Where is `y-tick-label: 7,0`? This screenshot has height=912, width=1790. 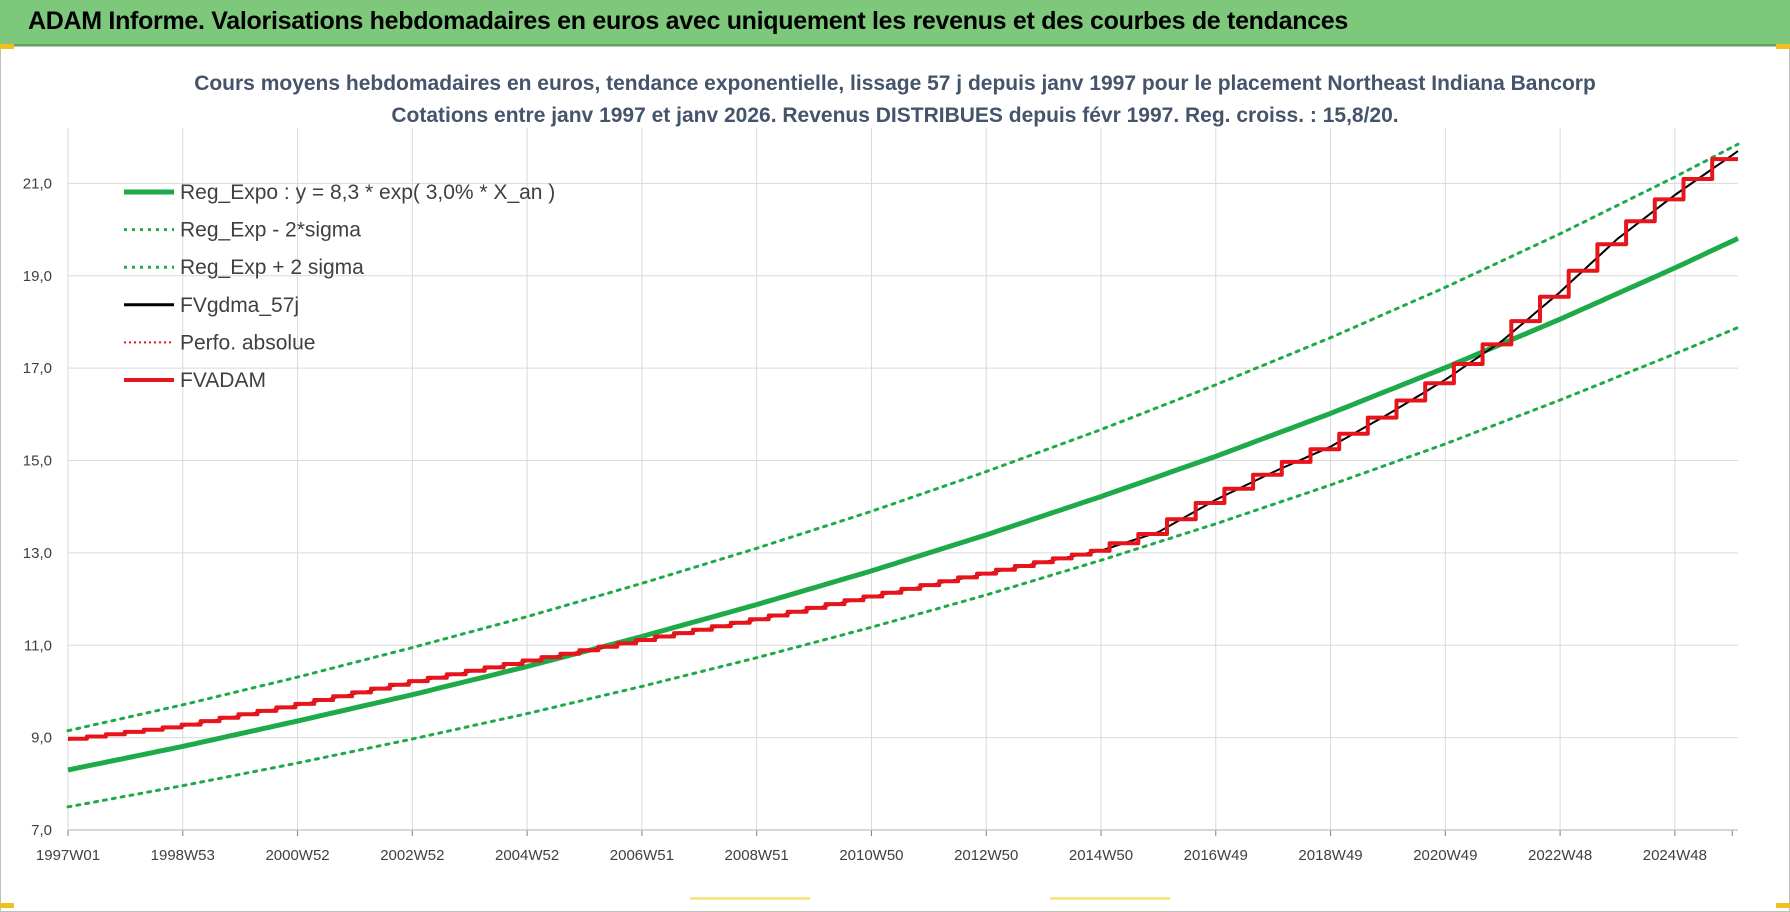 y-tick-label: 7,0 is located at coordinates (41, 830).